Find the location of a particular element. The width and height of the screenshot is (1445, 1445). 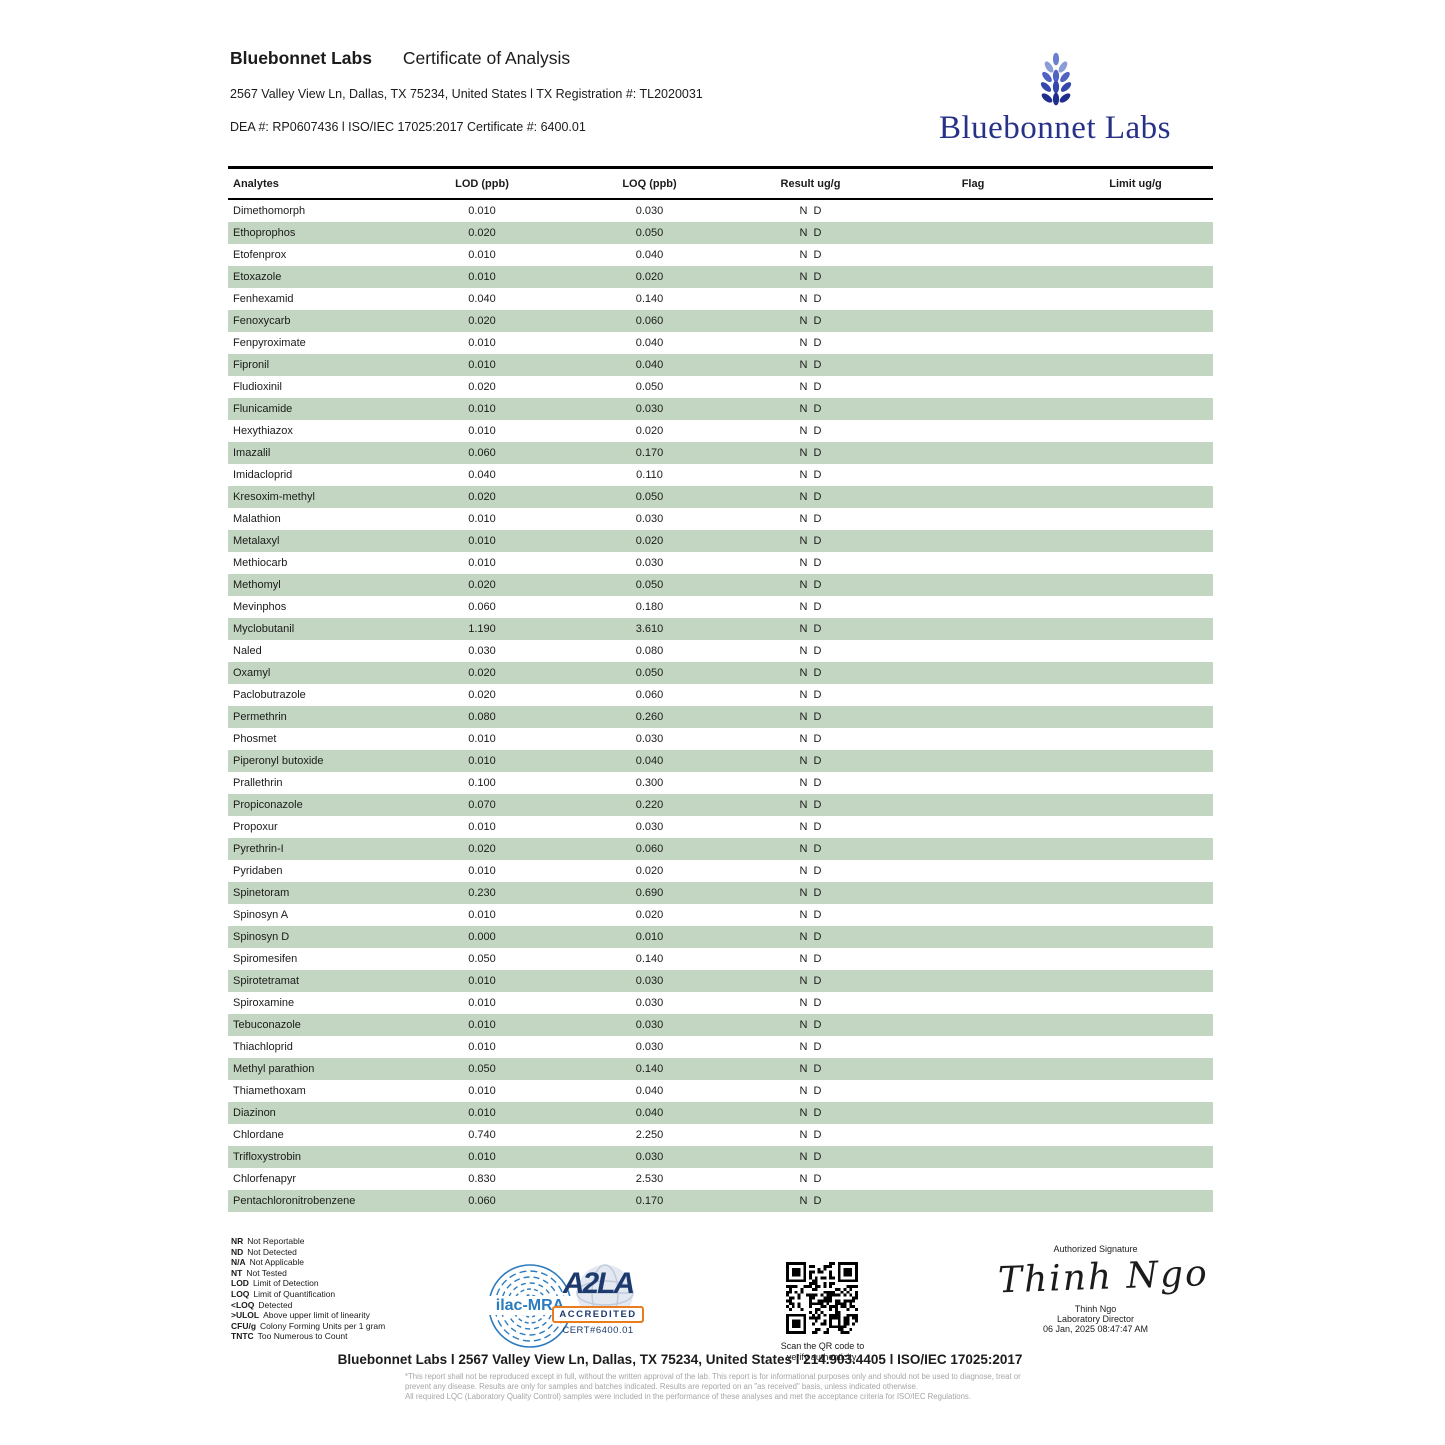

loq-value: 0.040 is located at coordinates (649, 343).